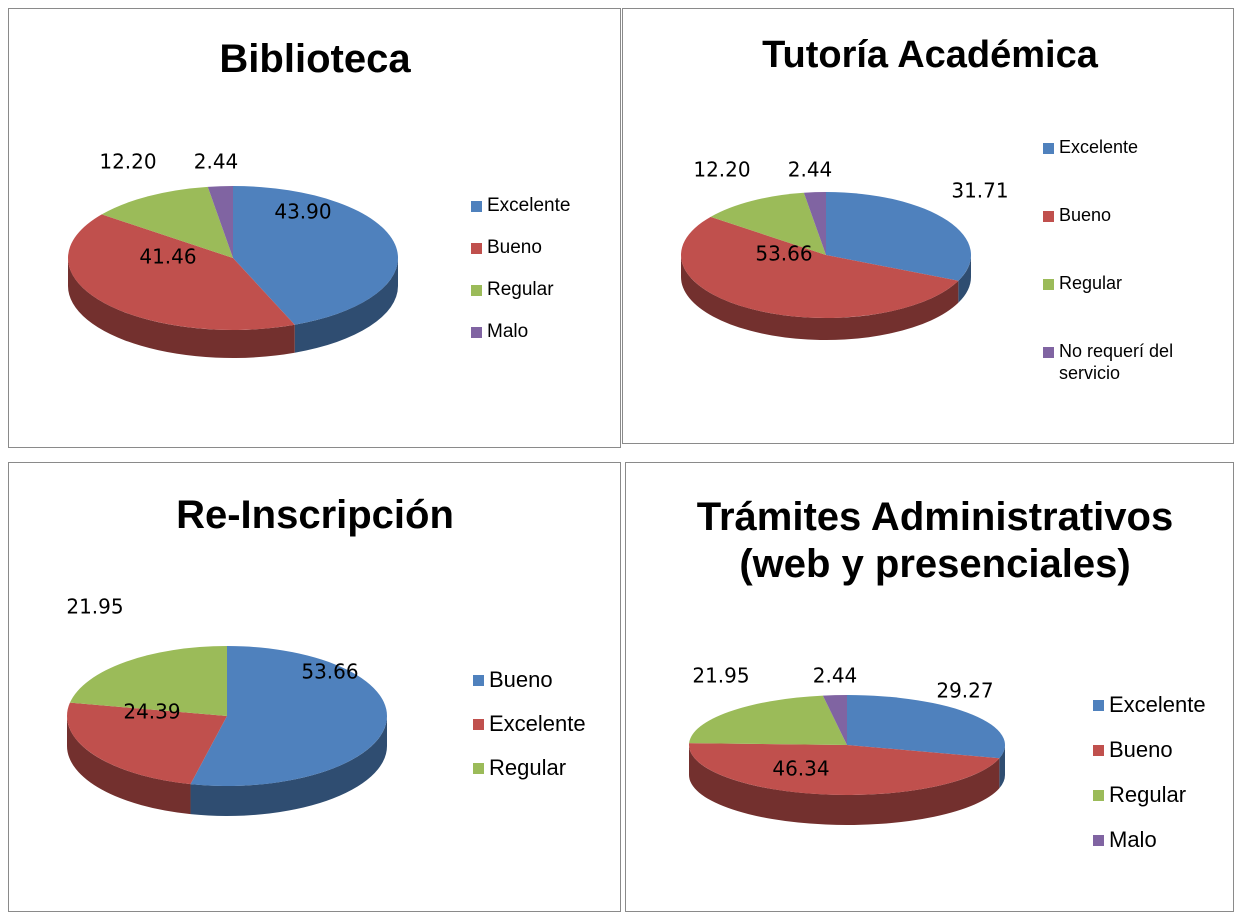 This screenshot has height=912, width=1234. Describe the element at coordinates (302, 212) in the screenshot. I see `data-label: 43.90` at that location.